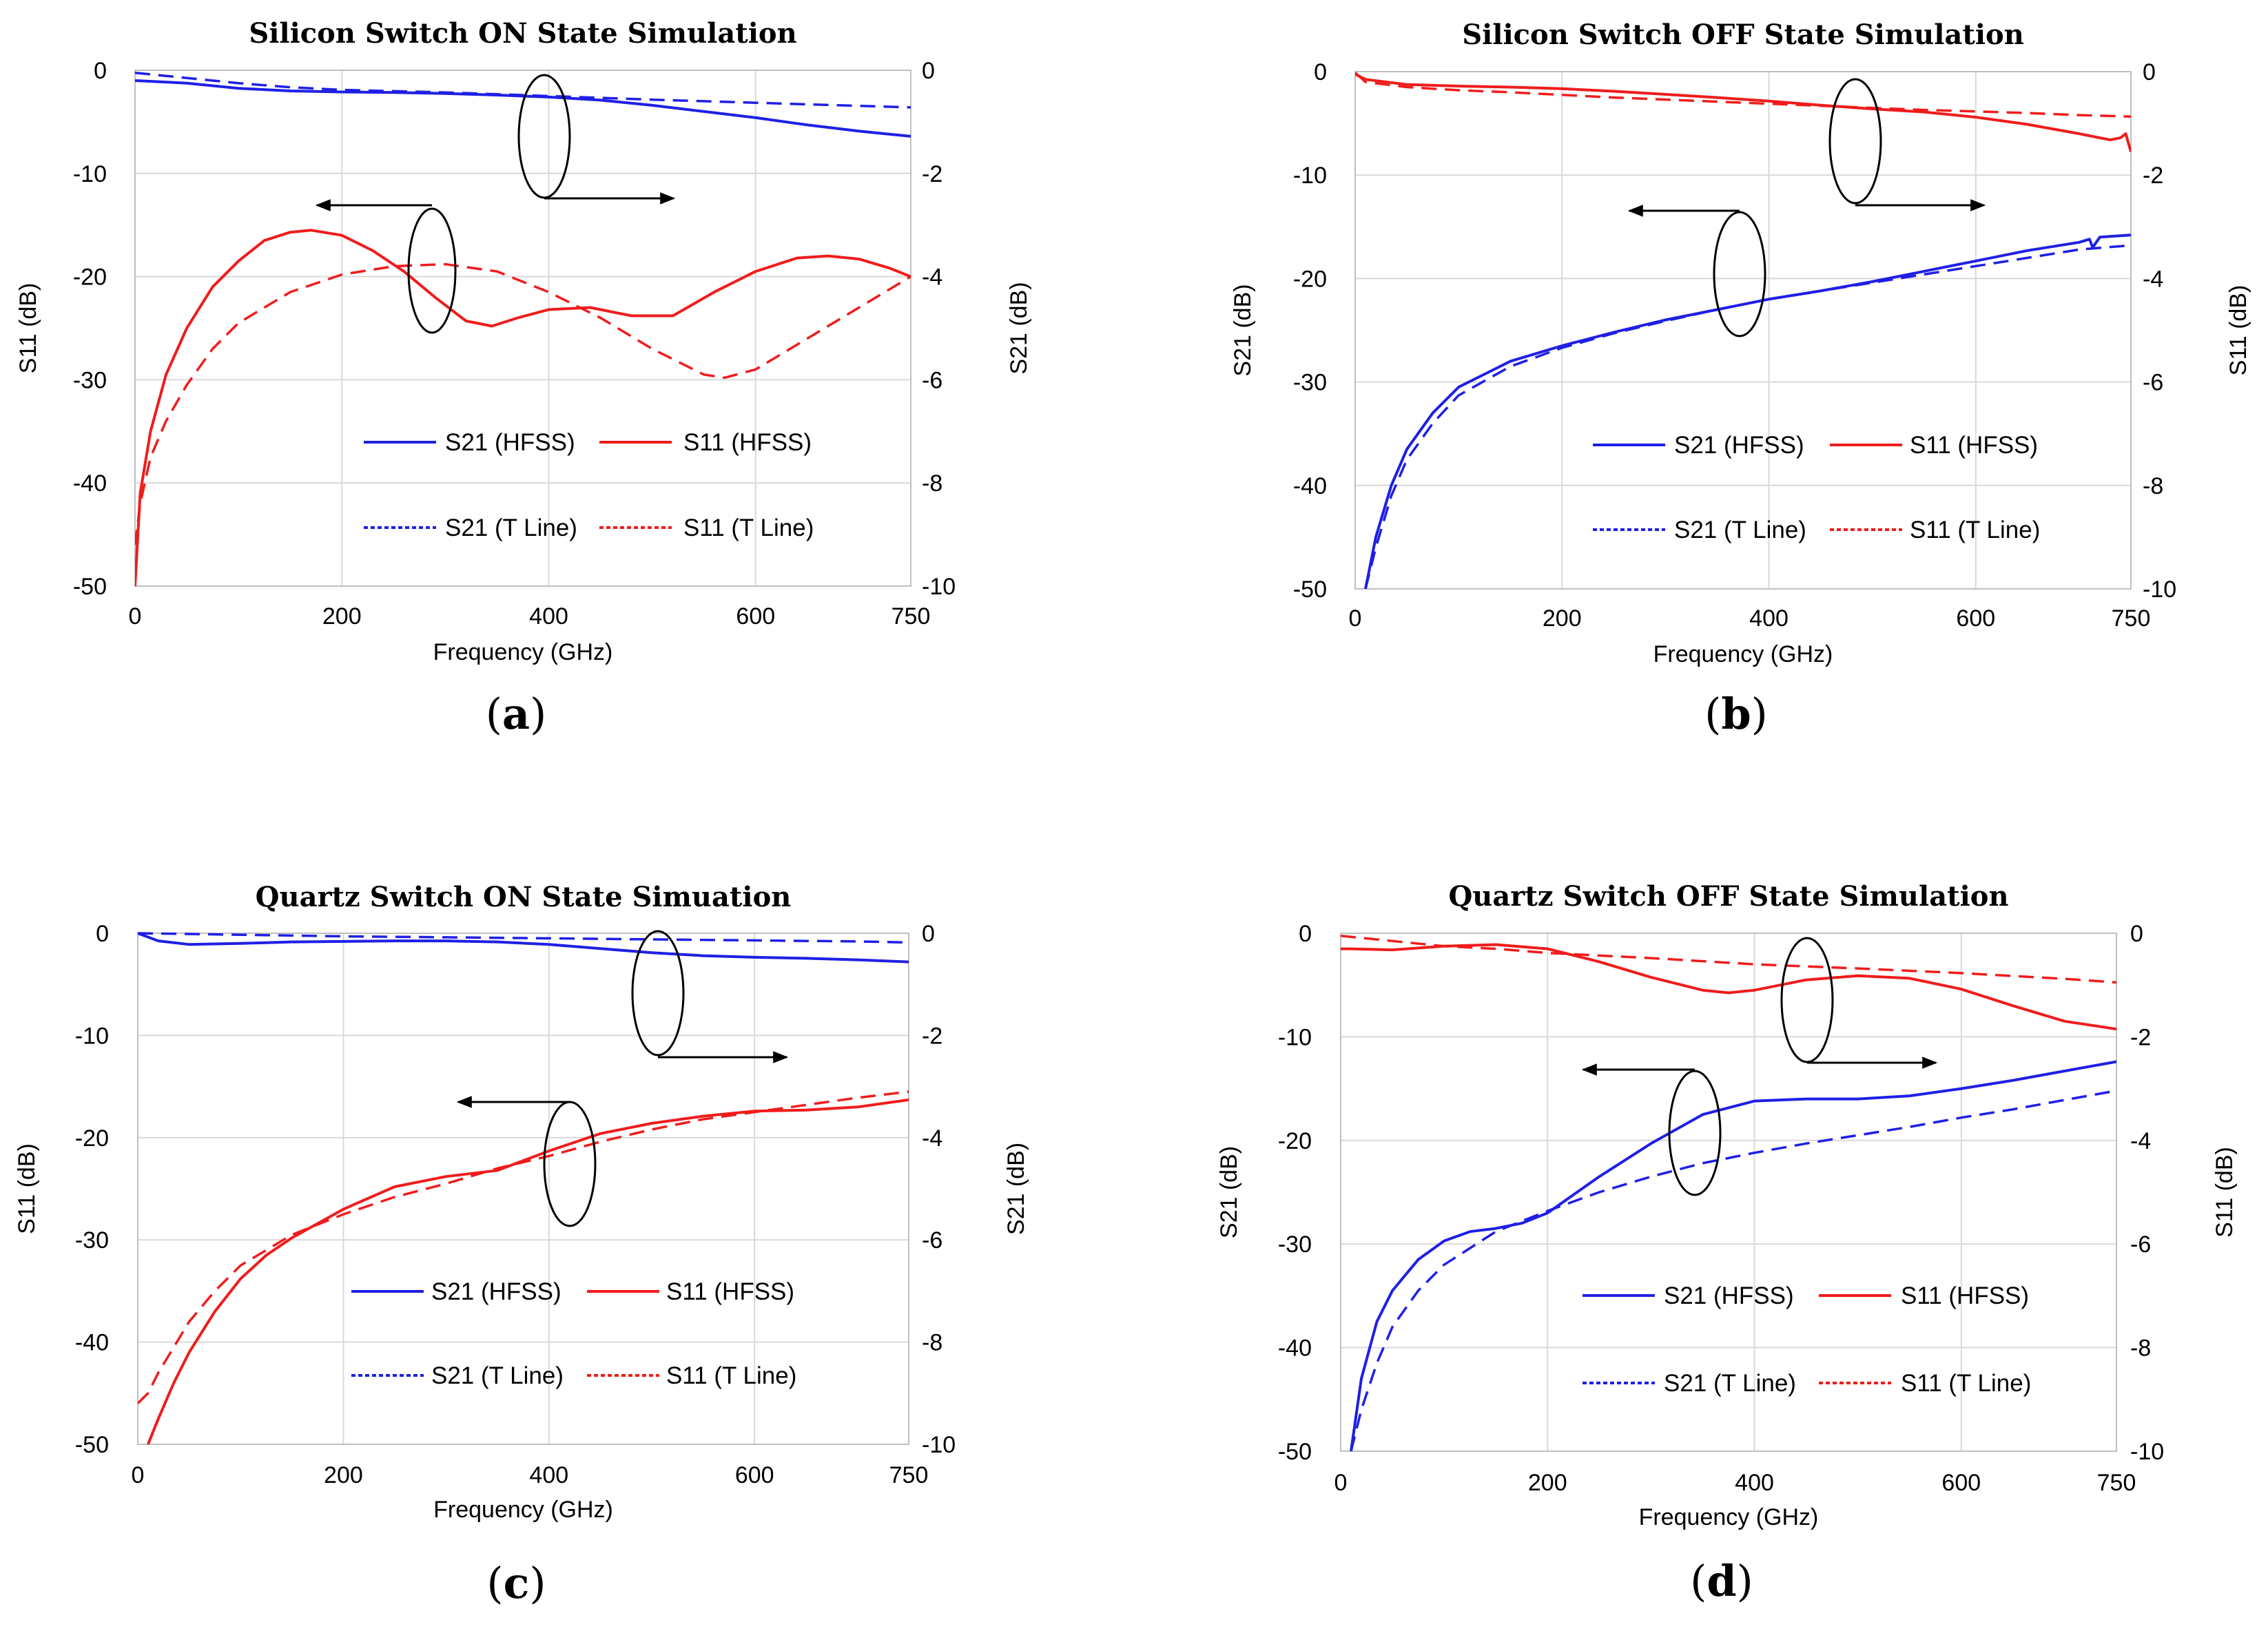  I want to click on panel-label: (a), so click(516, 714).